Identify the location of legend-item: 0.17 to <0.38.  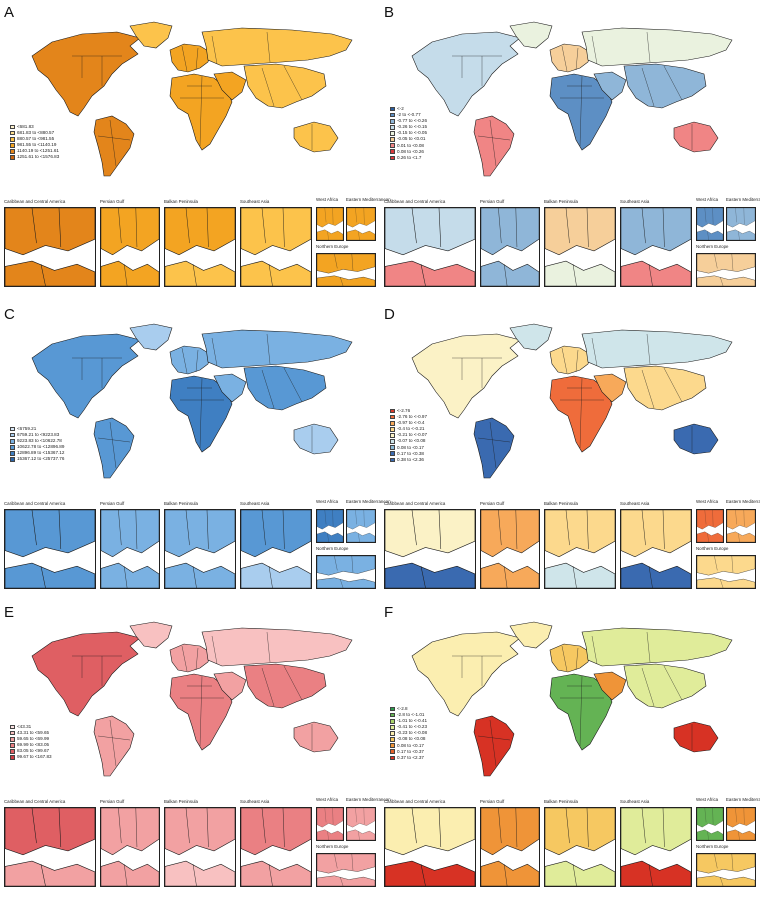
(408, 454).